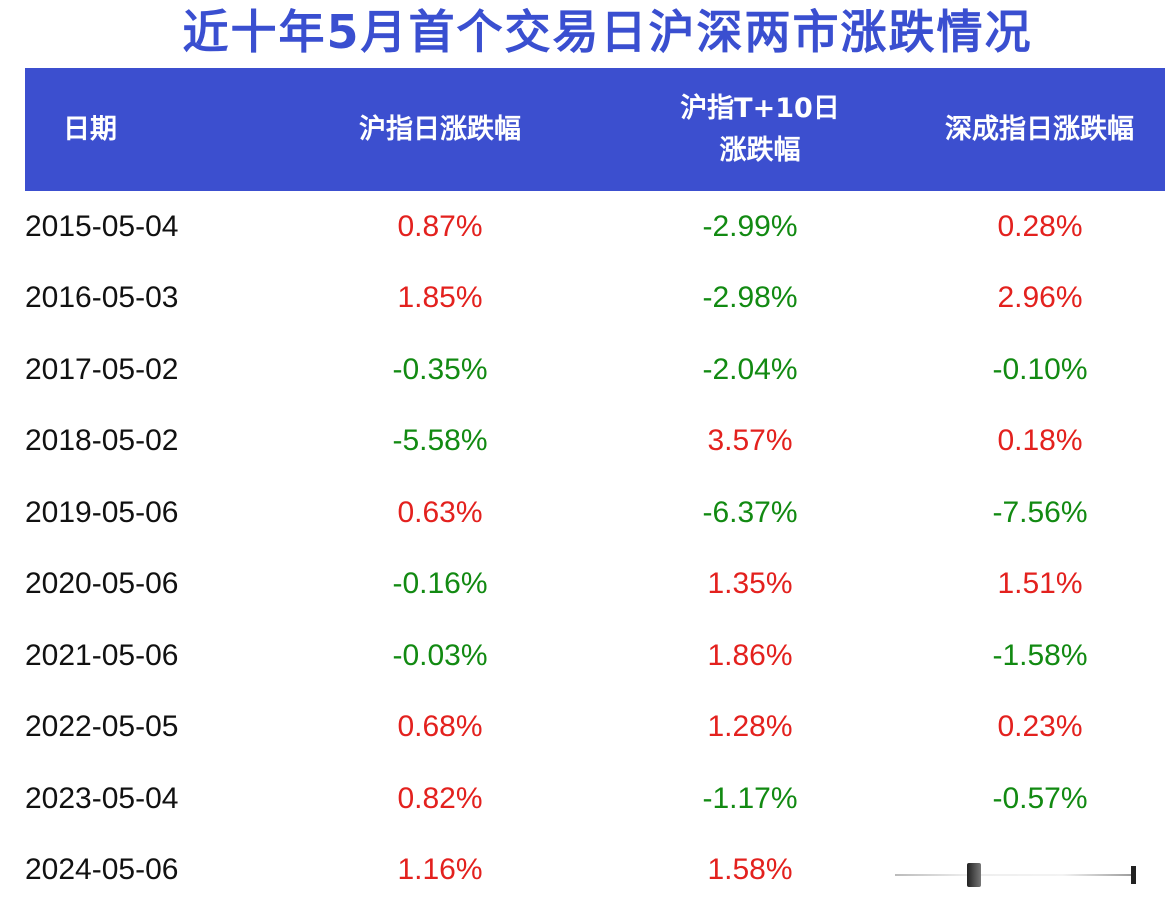 The height and width of the screenshot is (912, 1165). What do you see at coordinates (1039, 129) in the screenshot?
I see `header-sz-day-change: 深成指日涨跌幅` at bounding box center [1039, 129].